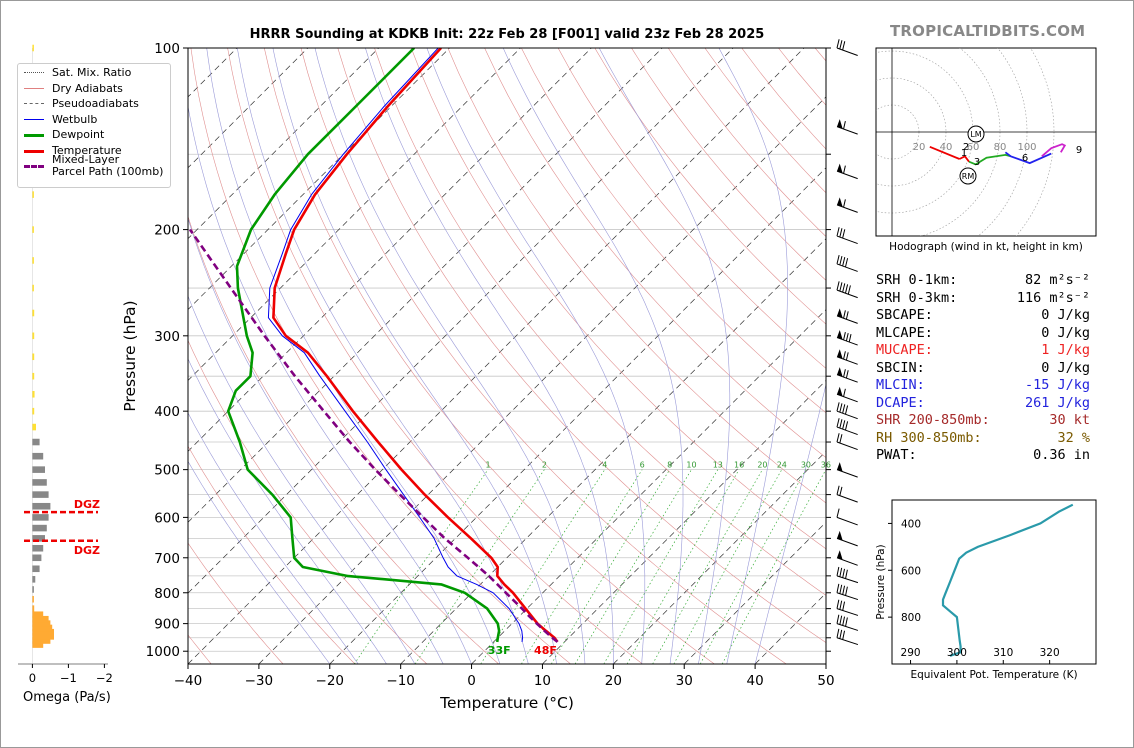 The height and width of the screenshot is (748, 1134). I want to click on x-tick-label: 30, so click(684, 681).